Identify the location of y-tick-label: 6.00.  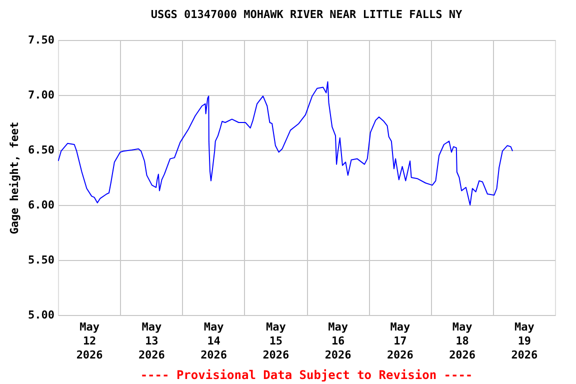
(41, 205).